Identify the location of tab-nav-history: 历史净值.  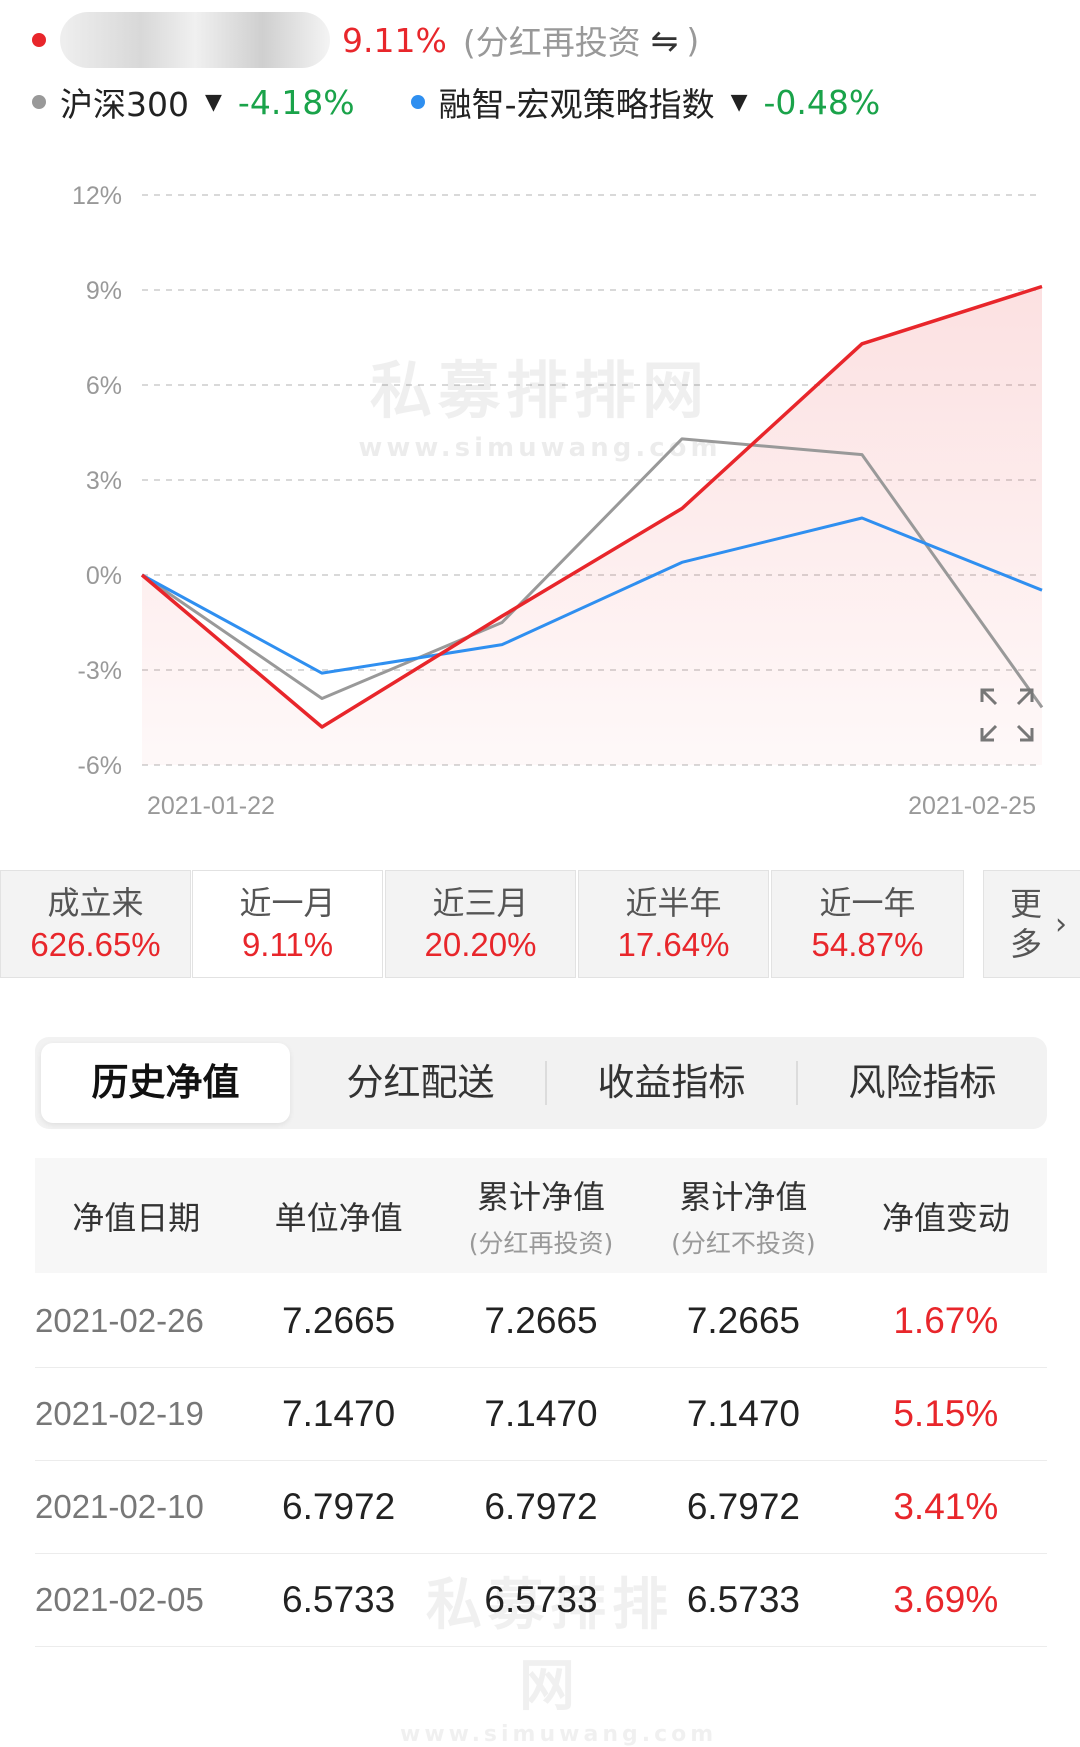
(165, 1083).